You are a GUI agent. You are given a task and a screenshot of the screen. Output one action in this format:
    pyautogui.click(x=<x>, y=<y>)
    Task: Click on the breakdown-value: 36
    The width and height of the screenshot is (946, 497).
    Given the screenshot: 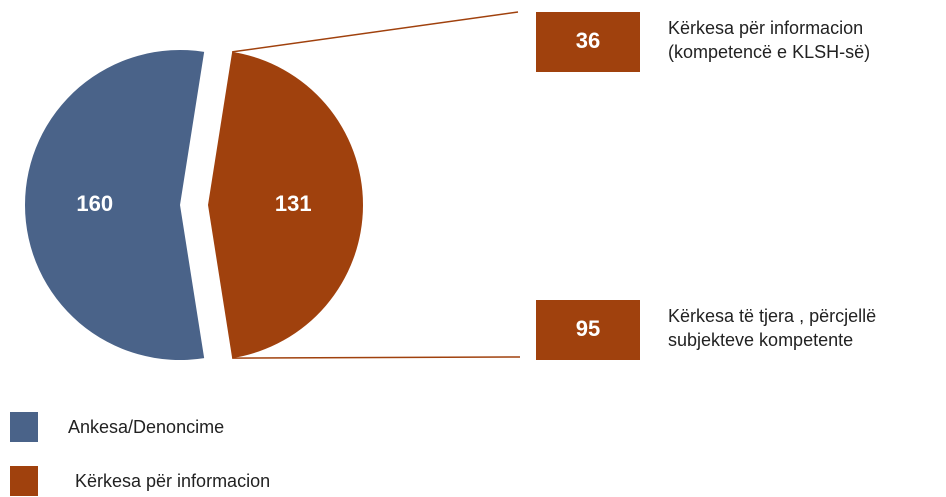 What is the action you would take?
    pyautogui.click(x=588, y=40)
    